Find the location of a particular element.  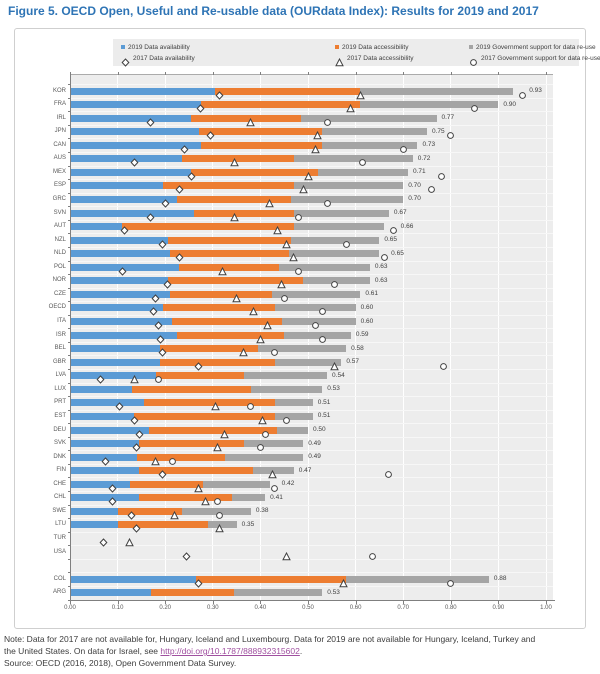

bar-accessibility-POL is located at coordinates (229, 267).